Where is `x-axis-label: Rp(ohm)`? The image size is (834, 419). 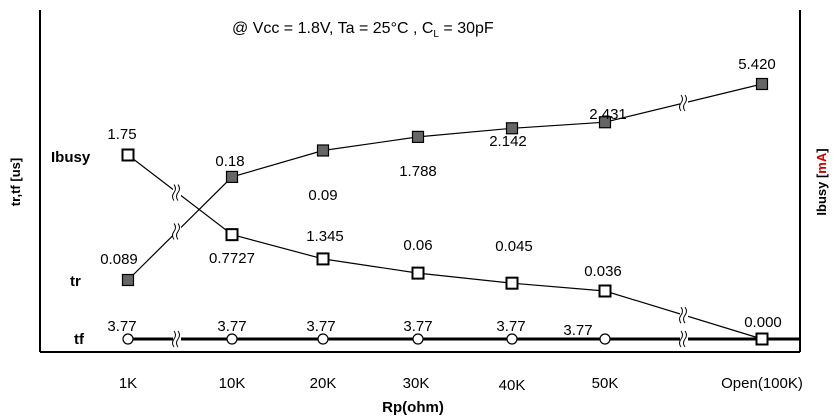 x-axis-label: Rp(ohm) is located at coordinates (413, 407).